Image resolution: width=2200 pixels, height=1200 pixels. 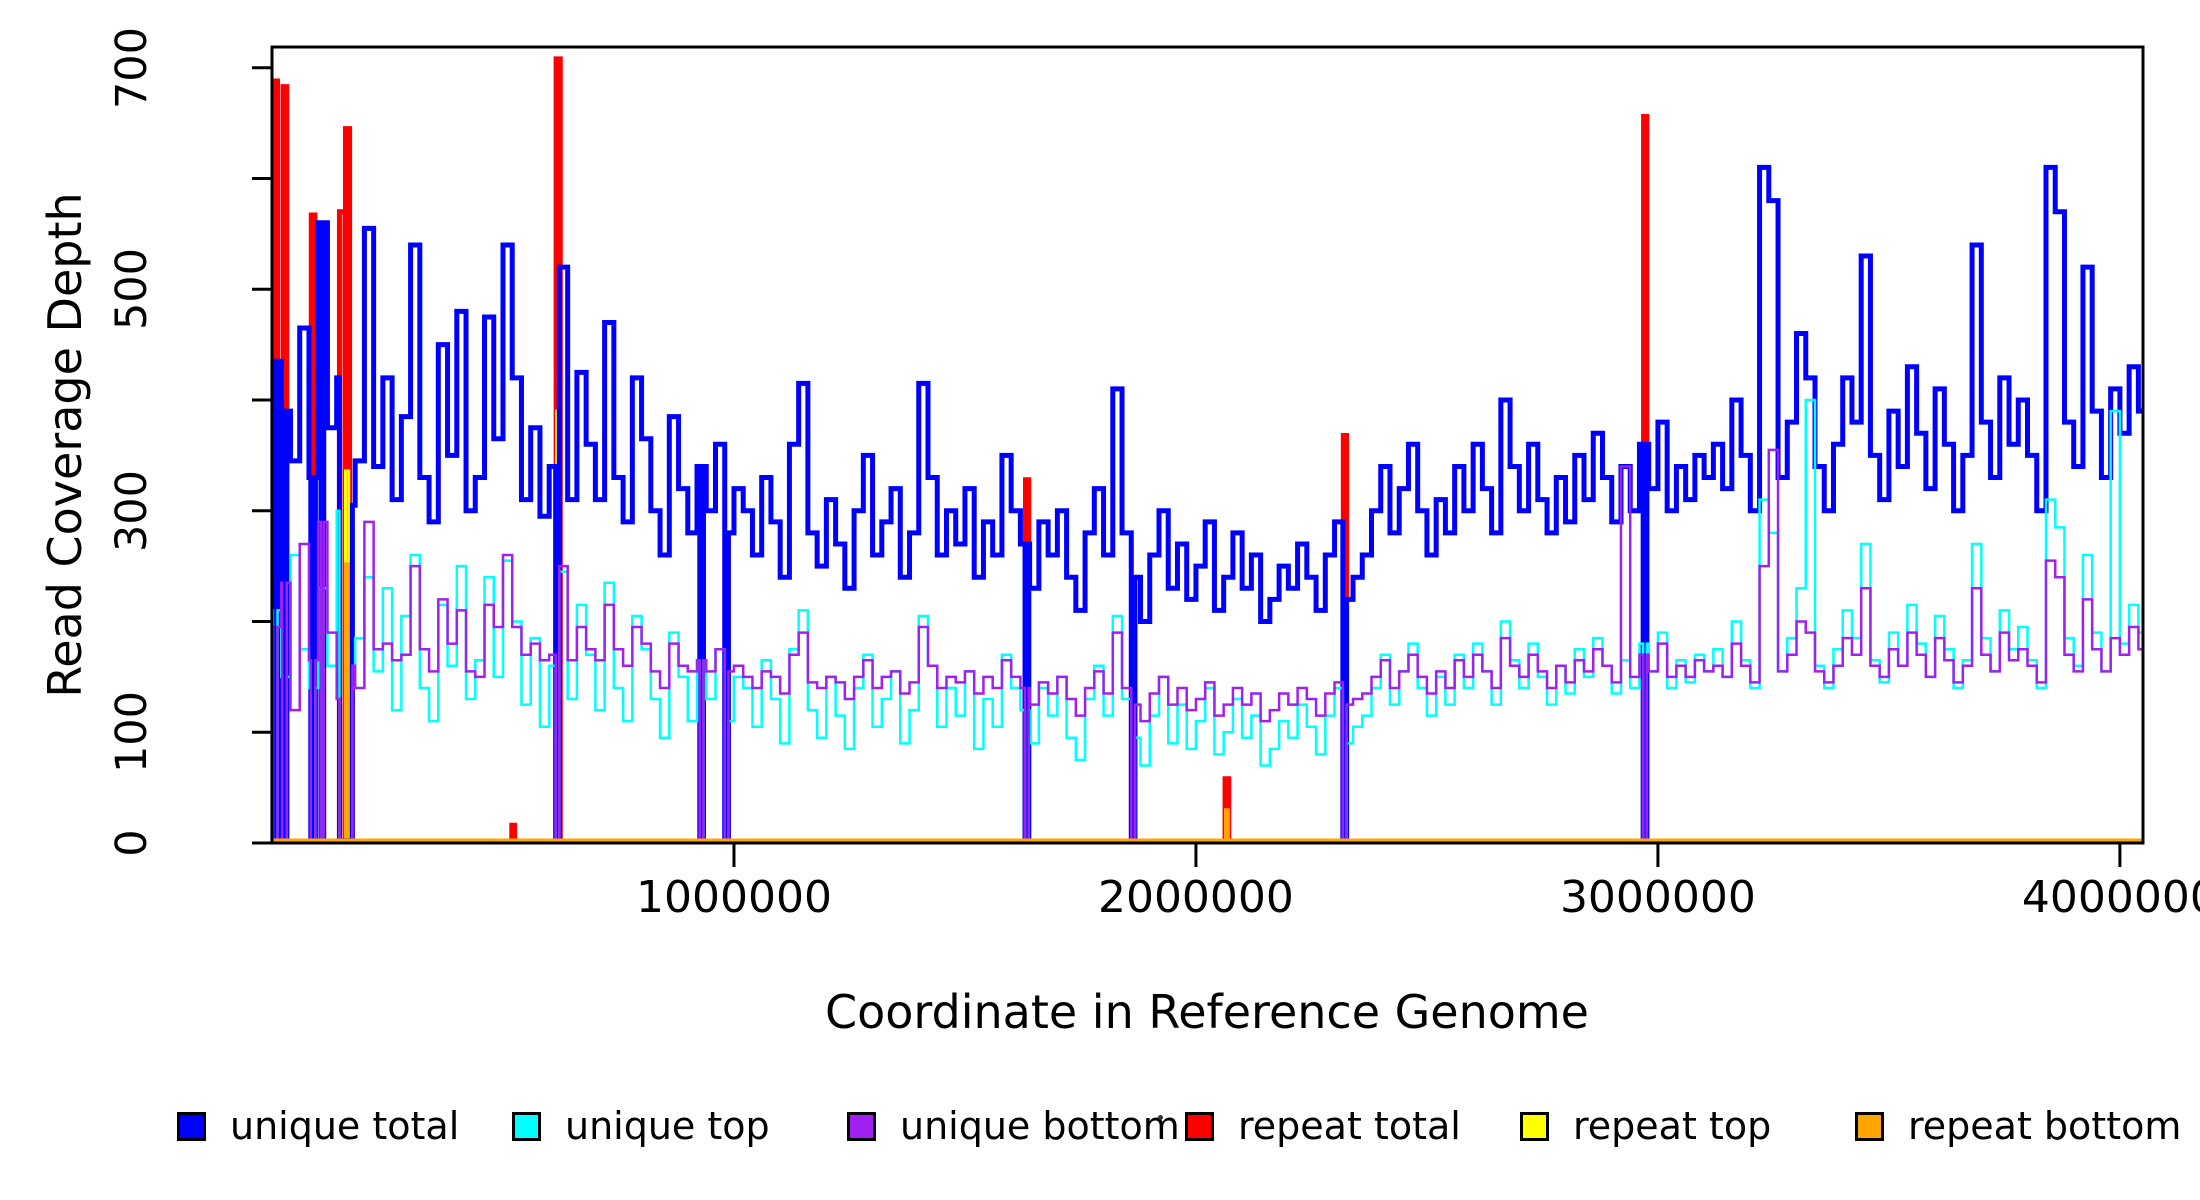 I want to click on legend-item-repeat-top: repeat top, so click(x=1645, y=1126).